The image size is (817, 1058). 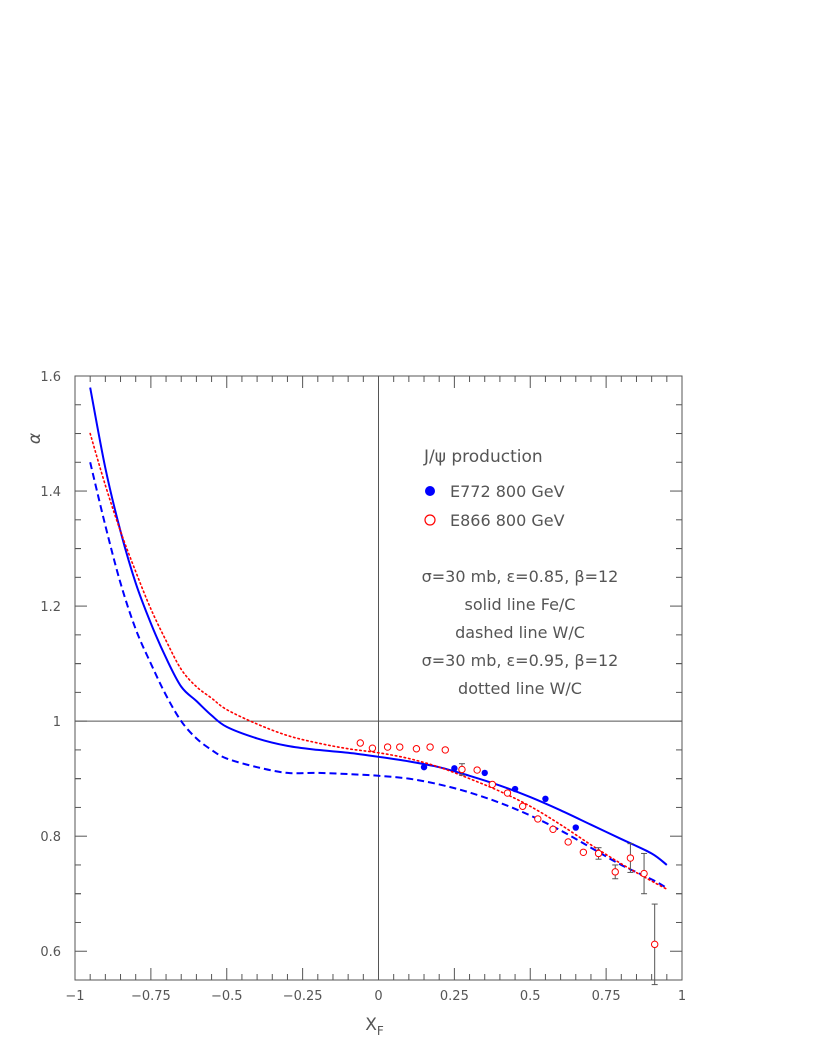 What do you see at coordinates (454, 996) in the screenshot?
I see `x-tick-label: 0.25` at bounding box center [454, 996].